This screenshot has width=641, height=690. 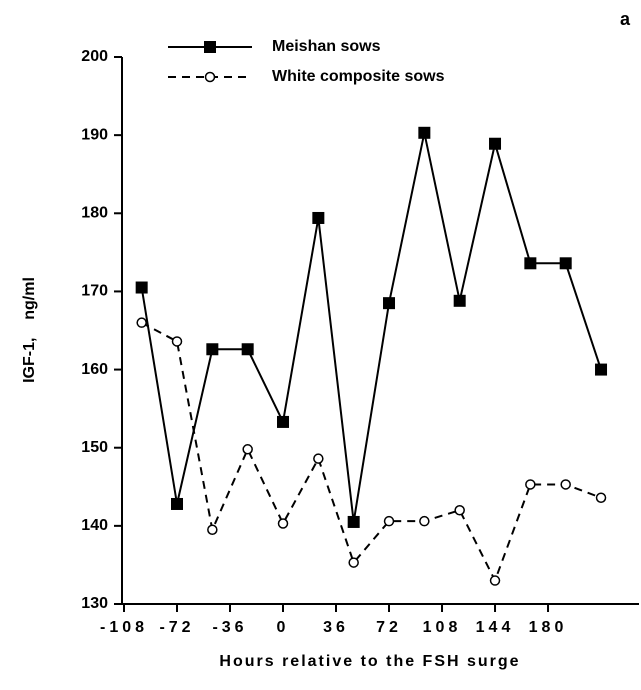 What do you see at coordinates (358, 76) in the screenshot?
I see `legend-label: White composite sows` at bounding box center [358, 76].